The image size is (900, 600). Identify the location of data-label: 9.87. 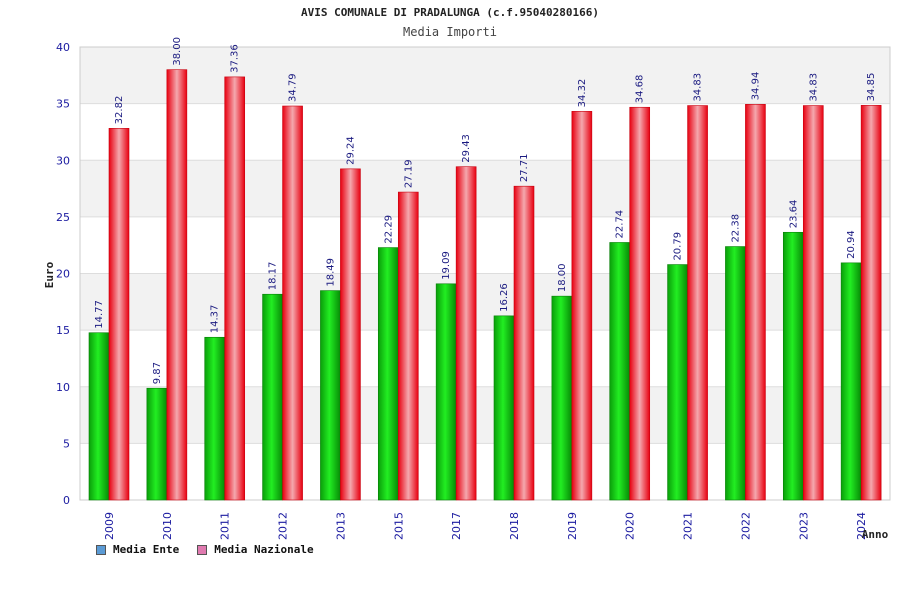
(157, 373).